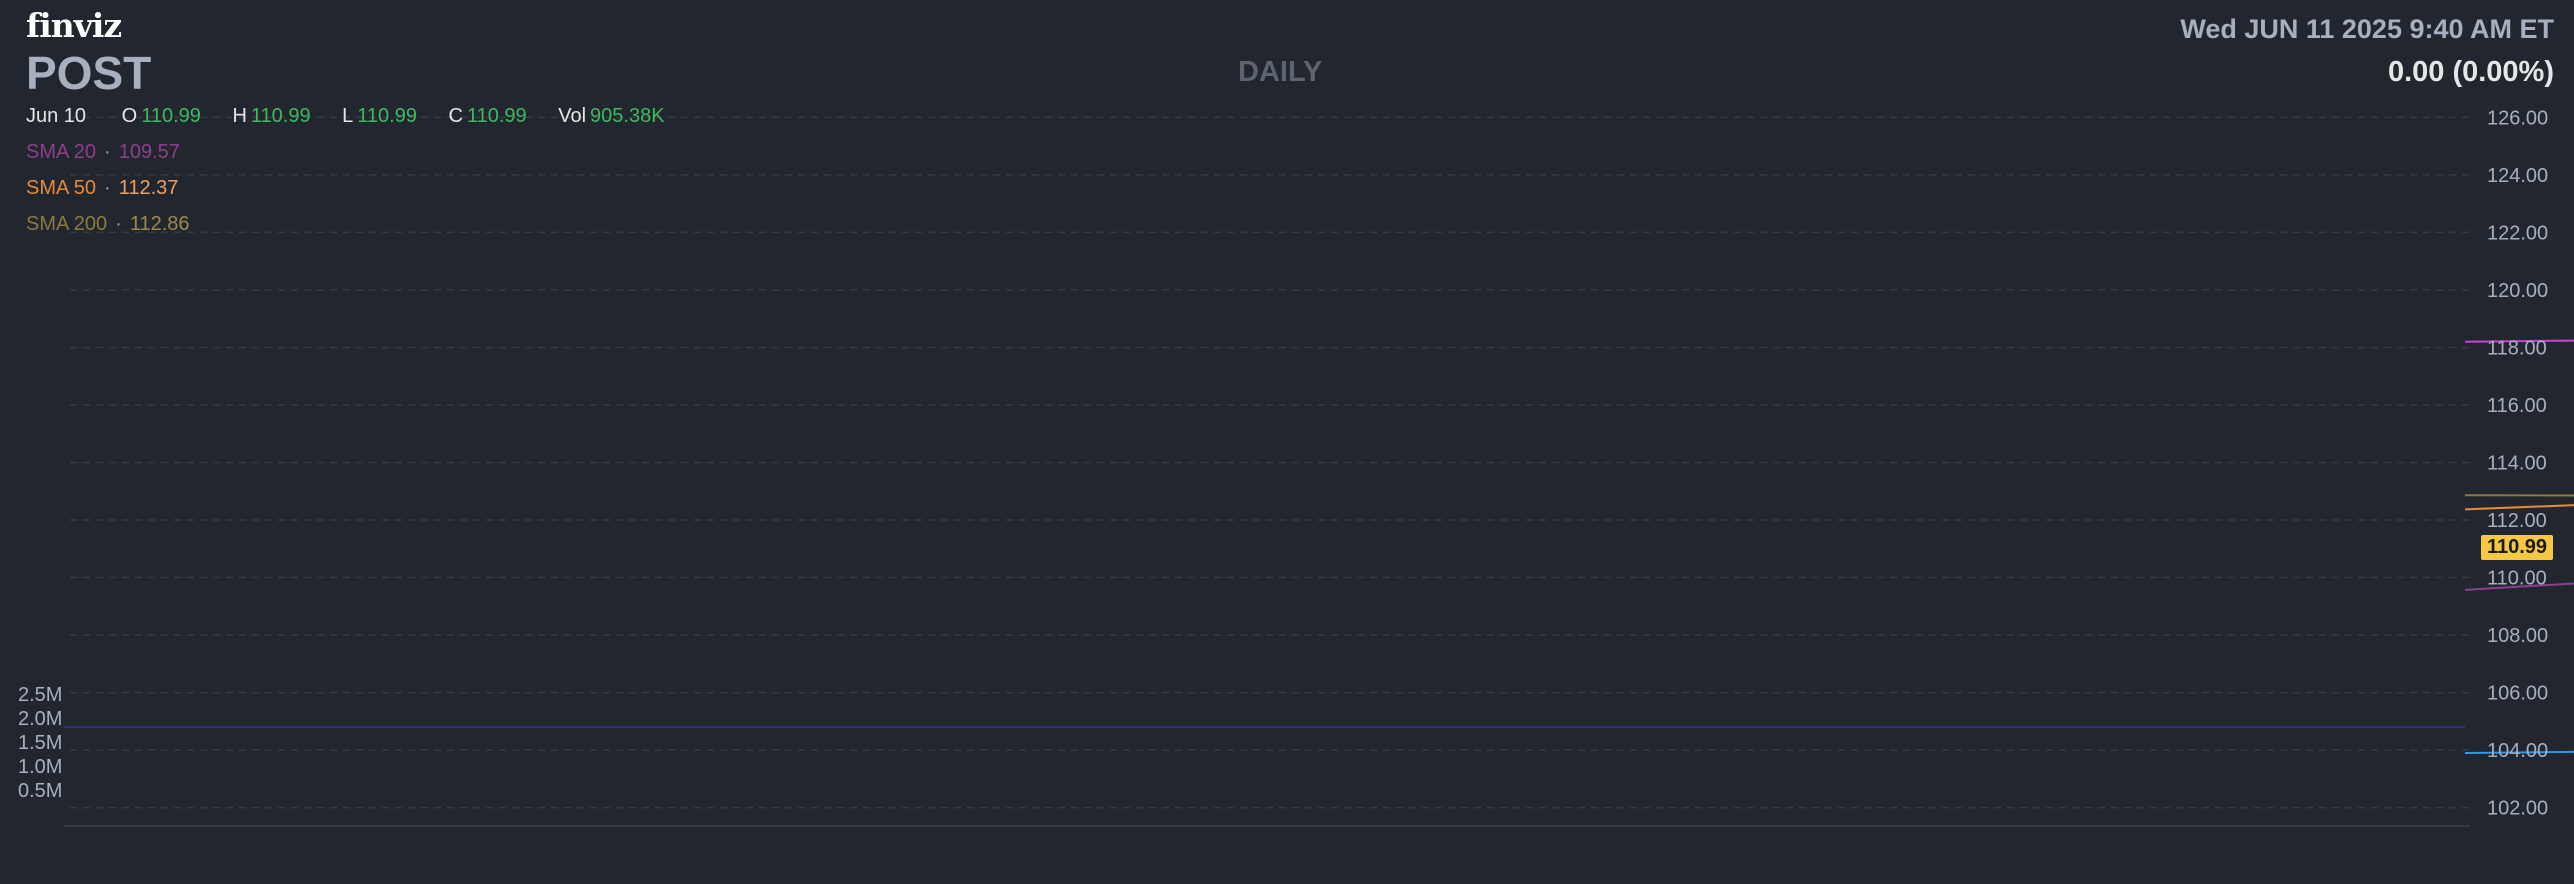  Describe the element at coordinates (2517, 291) in the screenshot. I see `y-tick-label: 120.00` at that location.